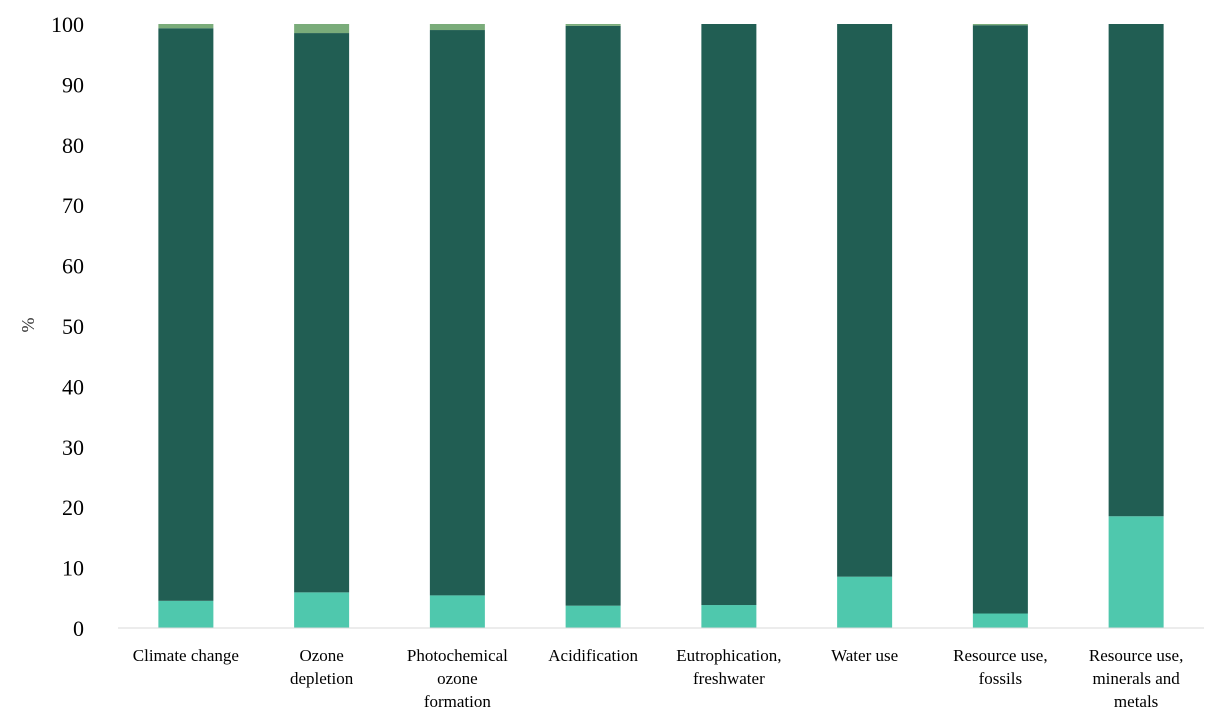 Image resolution: width=1214 pixels, height=711 pixels. Describe the element at coordinates (73, 205) in the screenshot. I see `y-tick-label: 70` at that location.